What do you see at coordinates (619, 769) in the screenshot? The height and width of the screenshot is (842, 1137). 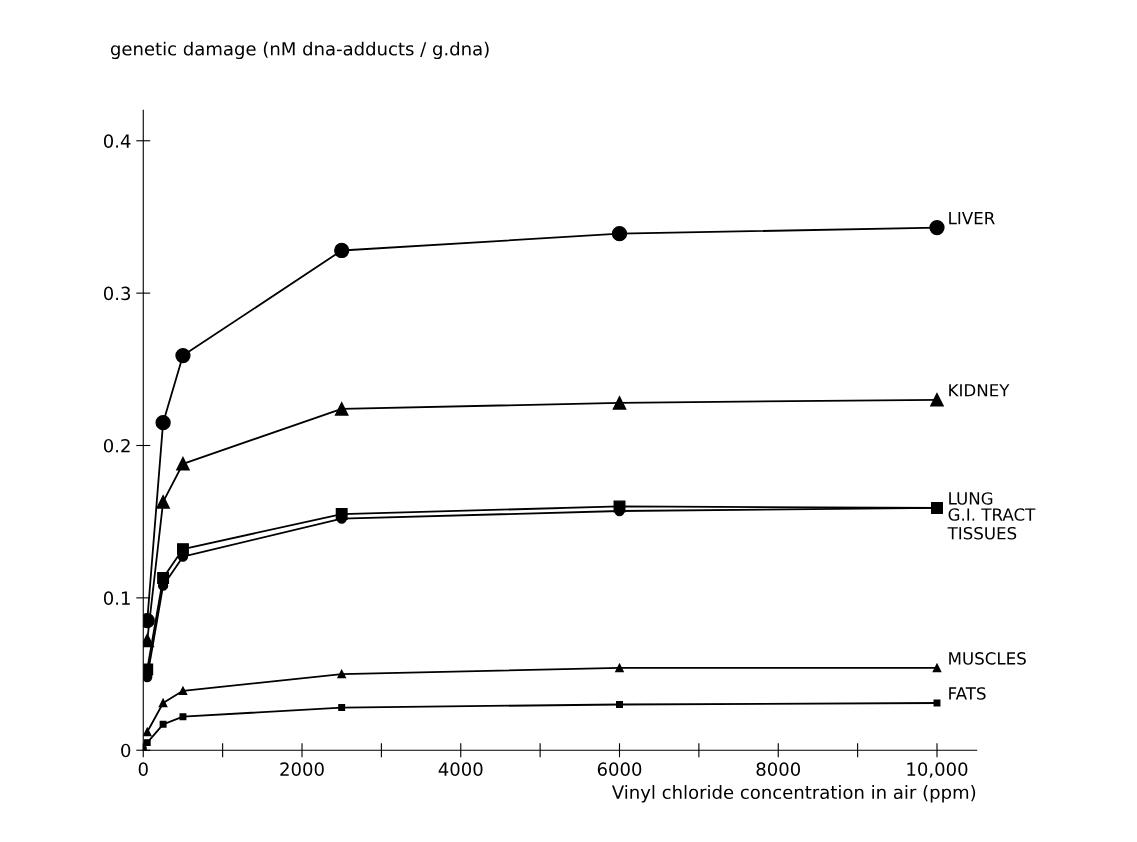 I see `x-tick-label: 6000` at bounding box center [619, 769].